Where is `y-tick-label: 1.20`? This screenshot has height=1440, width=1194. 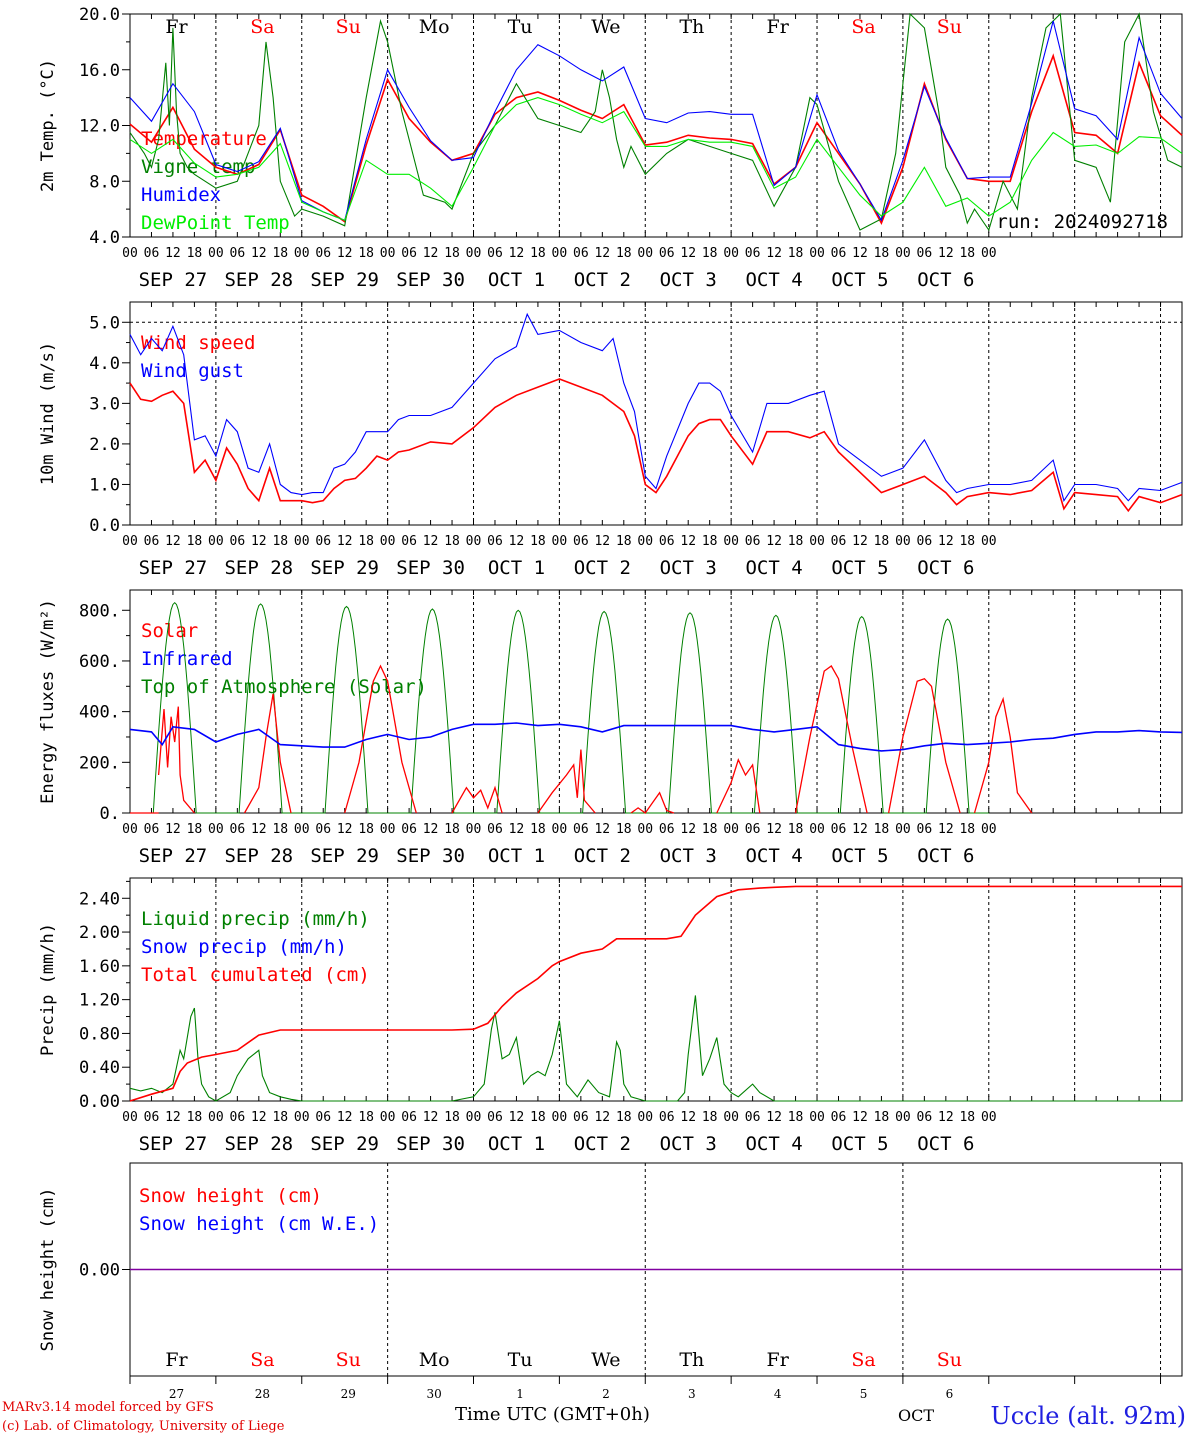
y-tick-label: 1.20 is located at coordinates (99, 1001).